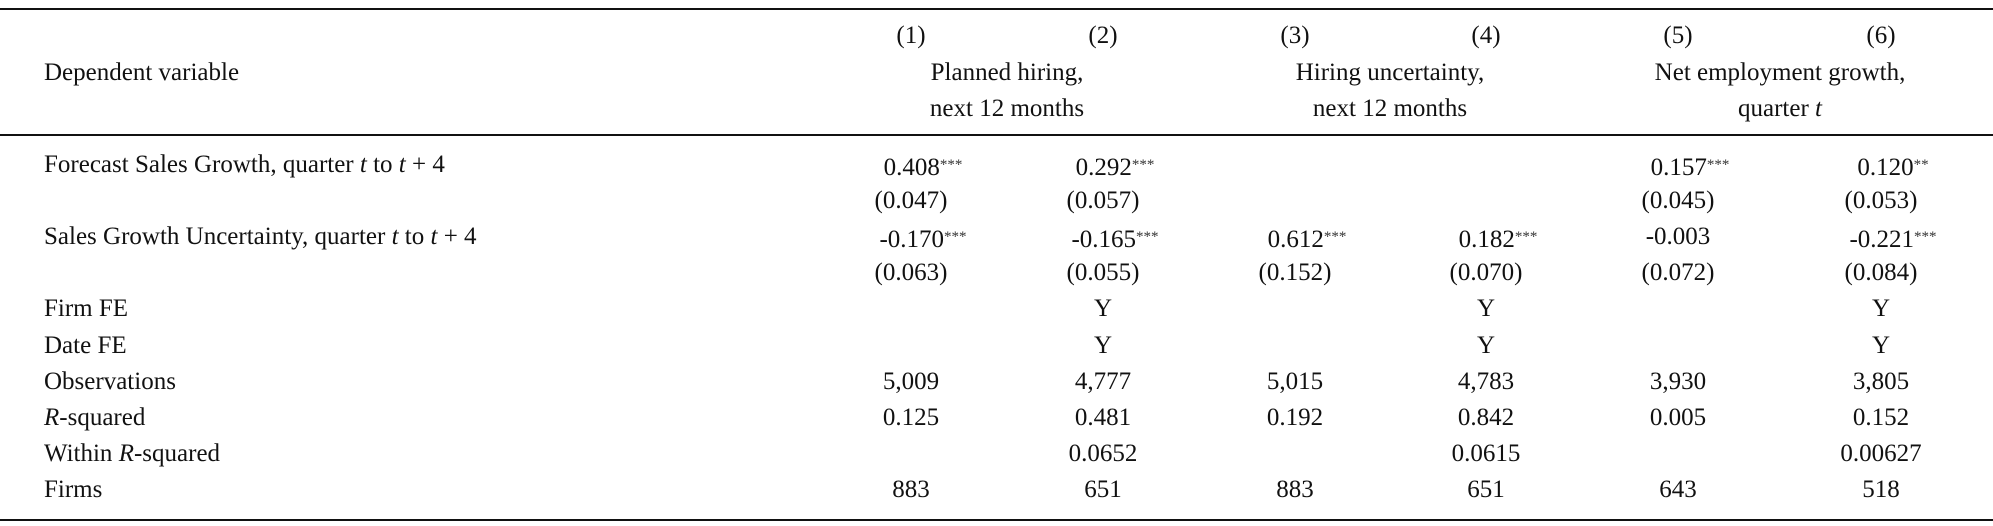 The height and width of the screenshot is (526, 1993). I want to click on cell: 0.120**, so click(1892, 166).